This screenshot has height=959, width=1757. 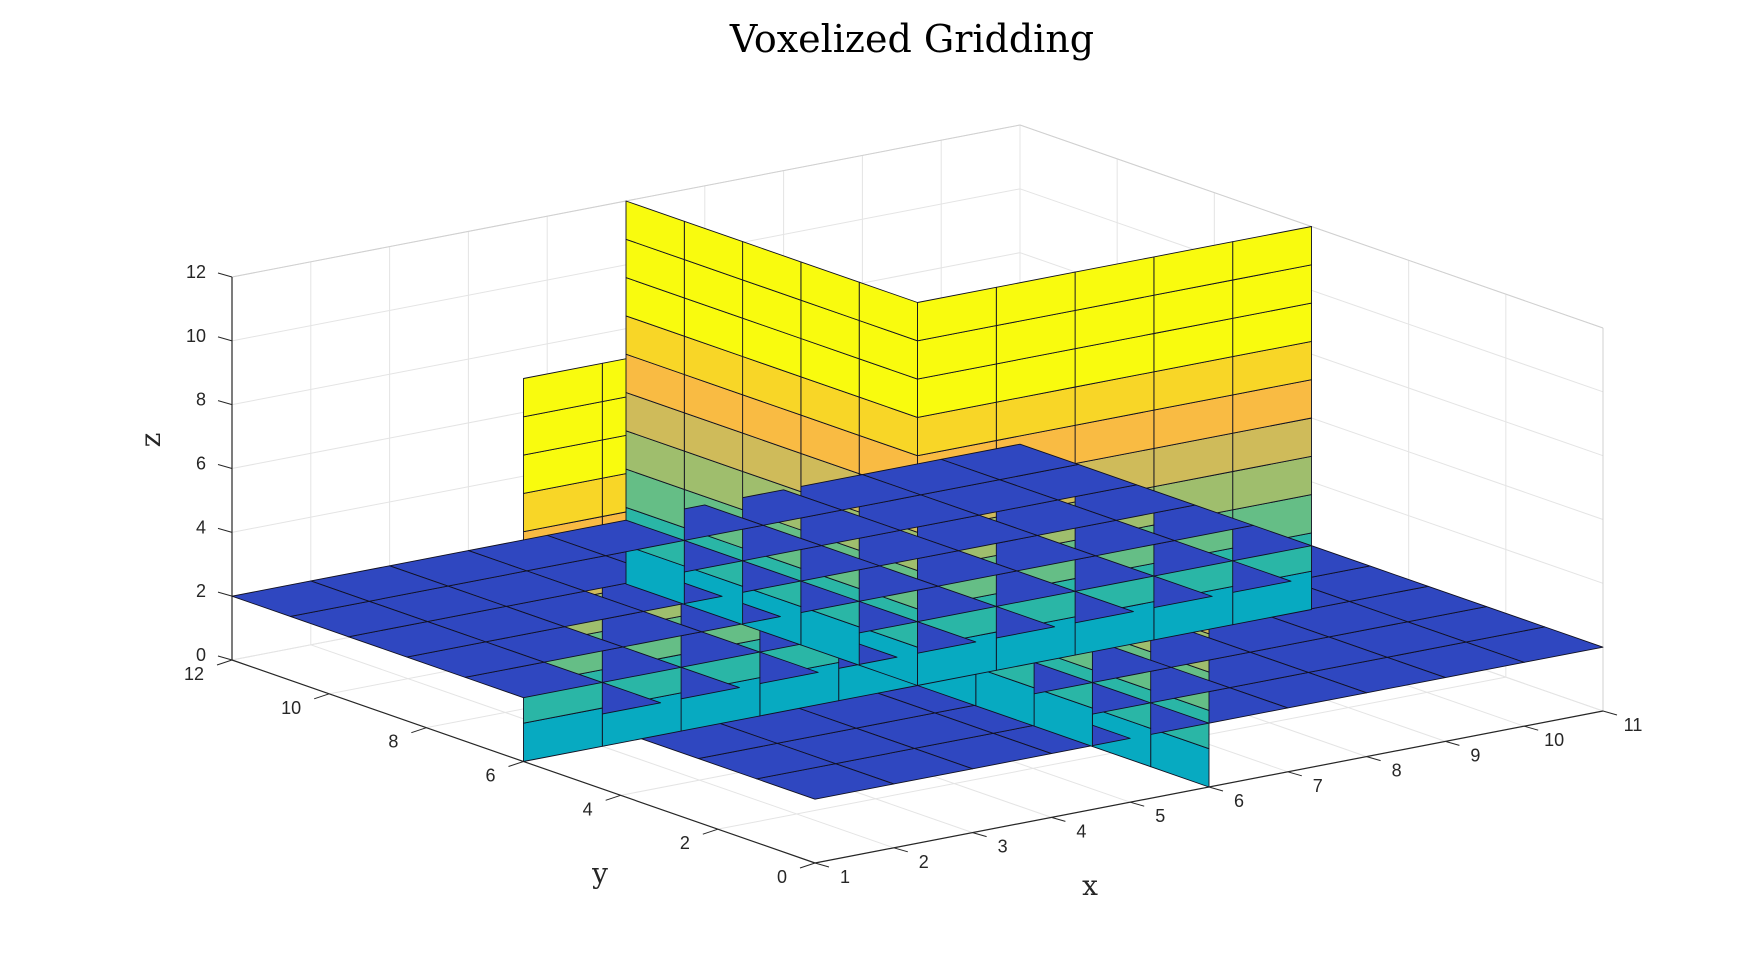 I want to click on z-tick-label: 10, so click(x=196, y=336).